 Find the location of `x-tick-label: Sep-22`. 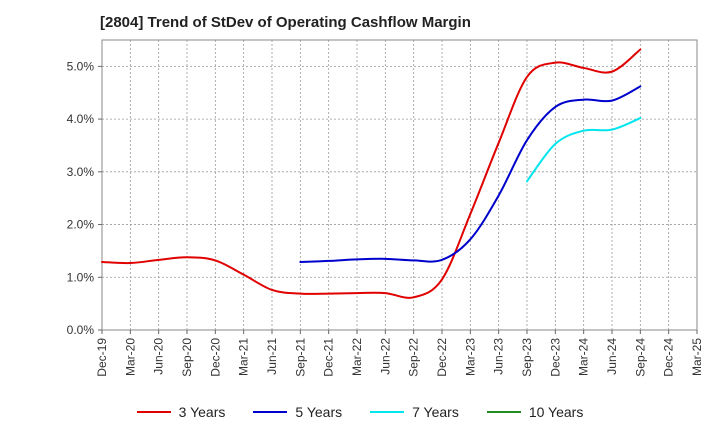

x-tick-label: Sep-22 is located at coordinates (414, 357).